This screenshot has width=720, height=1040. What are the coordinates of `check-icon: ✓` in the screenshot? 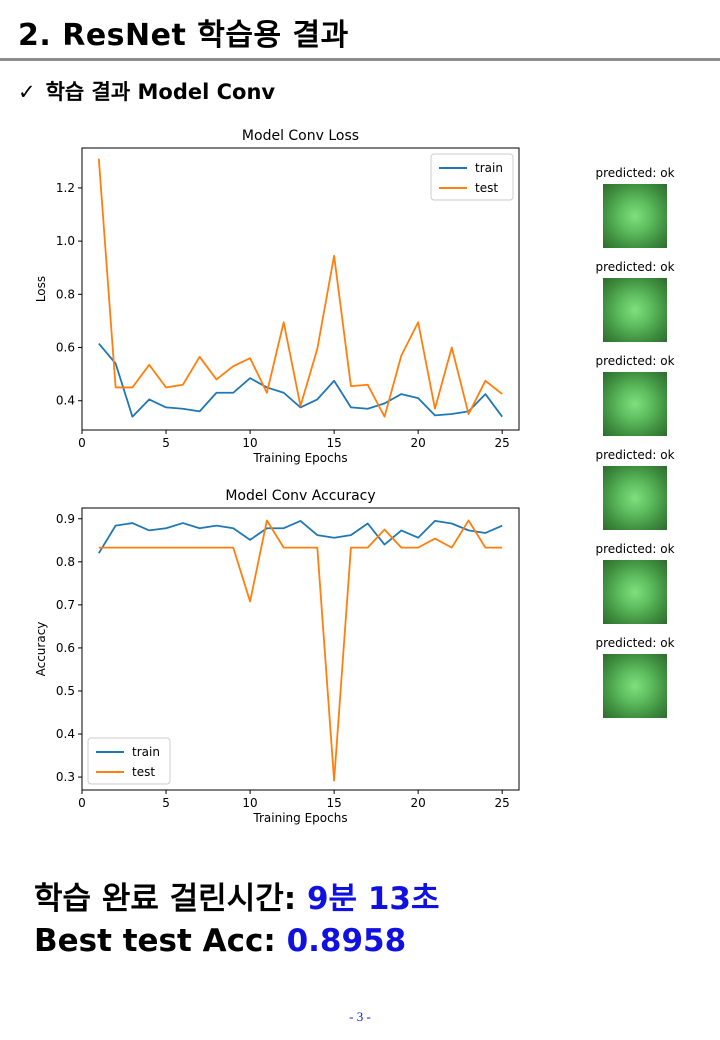 It's located at (27, 92).